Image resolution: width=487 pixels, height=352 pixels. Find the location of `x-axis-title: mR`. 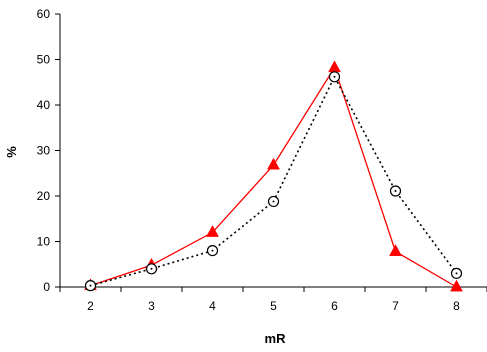

x-axis-title: mR is located at coordinates (276, 338).